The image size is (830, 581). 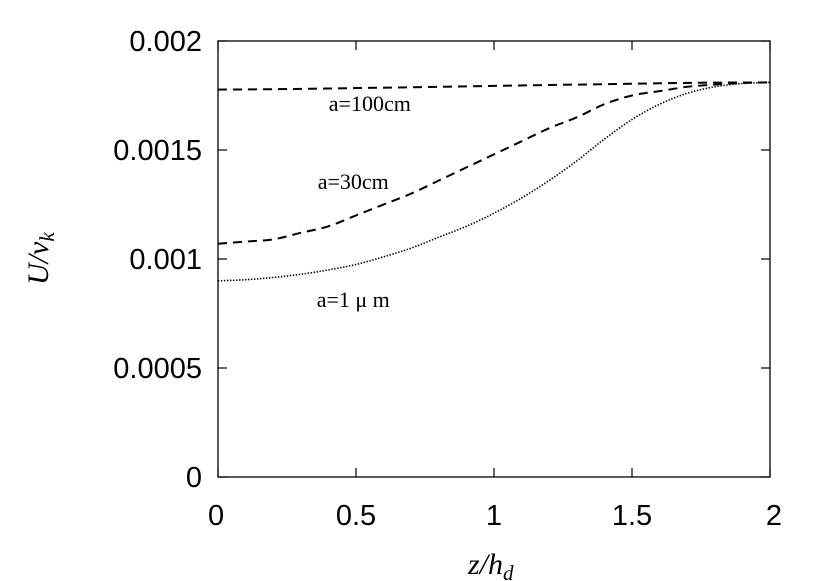 I want to click on x-tick-label: 2, so click(x=774, y=516).